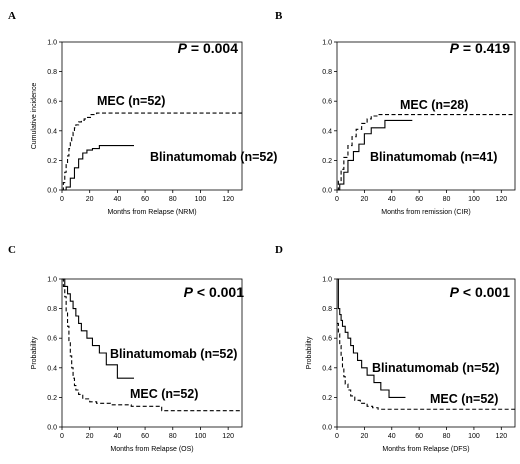 This screenshot has width=520, height=464. I want to click on x-axis-title: Months from Relapse (NRM), so click(151, 212).